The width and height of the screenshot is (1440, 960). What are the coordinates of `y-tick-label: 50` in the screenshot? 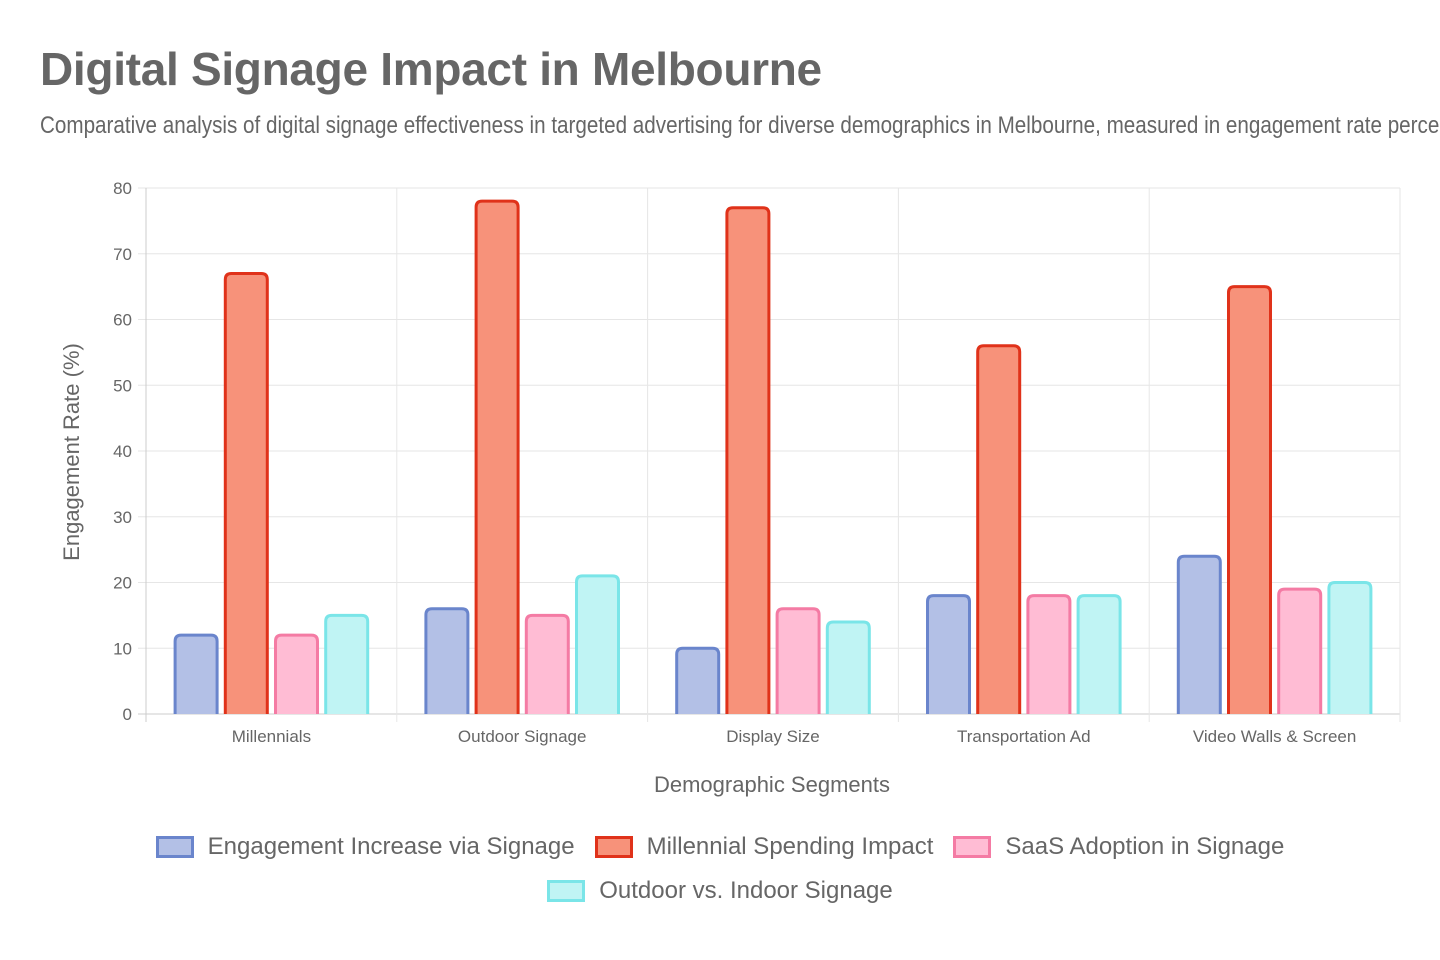 It's located at (122, 385).